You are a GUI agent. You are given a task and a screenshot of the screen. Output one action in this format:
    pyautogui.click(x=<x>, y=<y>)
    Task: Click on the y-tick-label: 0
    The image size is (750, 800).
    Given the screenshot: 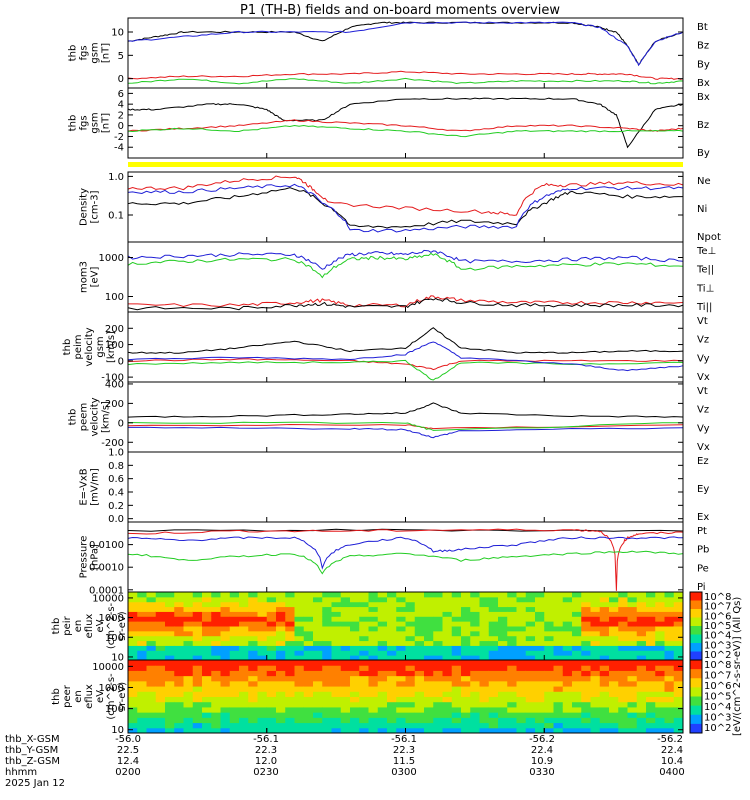 What is the action you would take?
    pyautogui.click(x=121, y=423)
    